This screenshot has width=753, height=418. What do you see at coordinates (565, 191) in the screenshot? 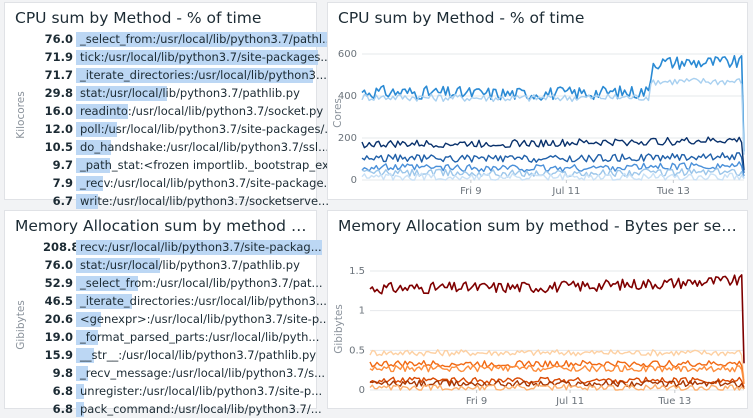
I see `x-tick-label: Jul 11` at bounding box center [565, 191].